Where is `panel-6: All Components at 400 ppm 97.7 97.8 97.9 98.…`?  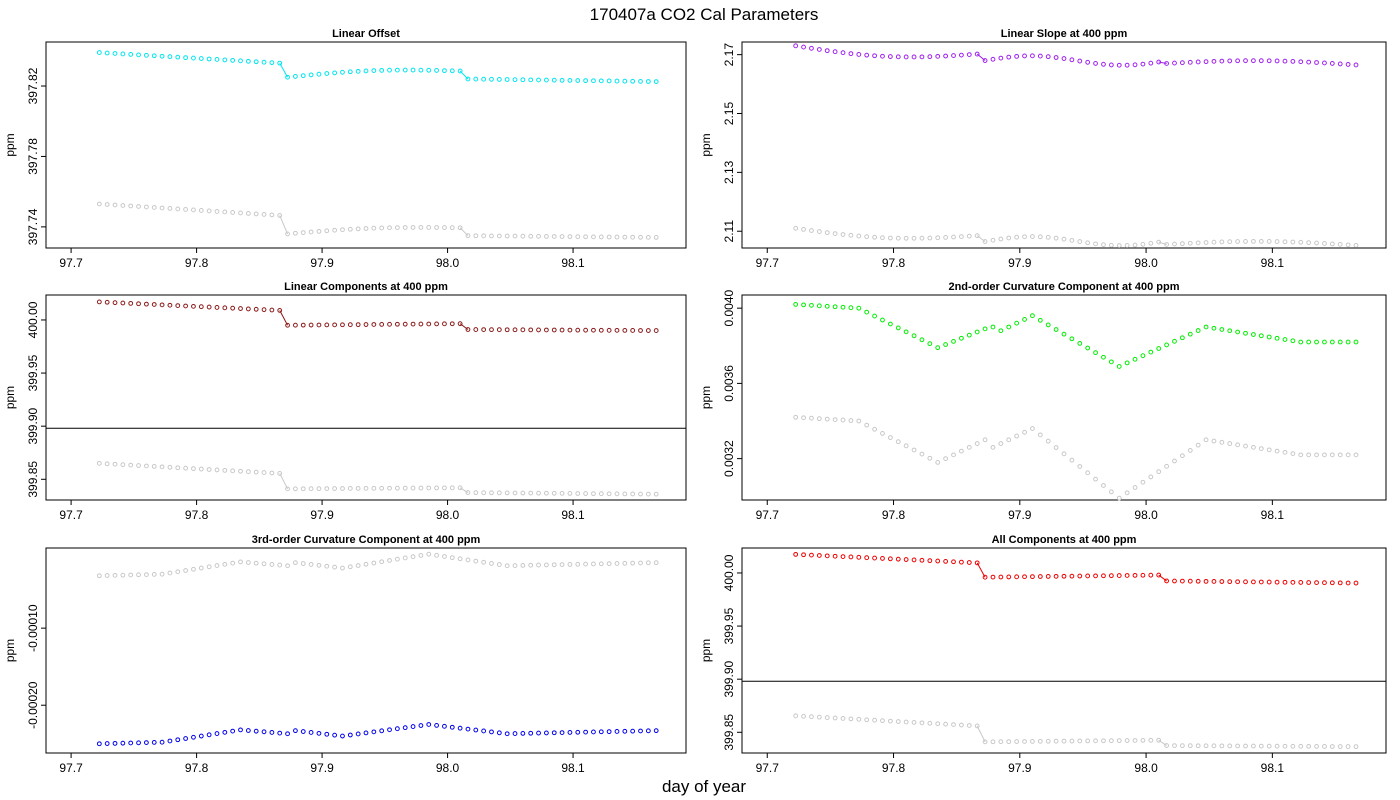
panel-6: All Components at 400 ppm 97.7 97.8 97.9 98.… is located at coordinates (1043, 654).